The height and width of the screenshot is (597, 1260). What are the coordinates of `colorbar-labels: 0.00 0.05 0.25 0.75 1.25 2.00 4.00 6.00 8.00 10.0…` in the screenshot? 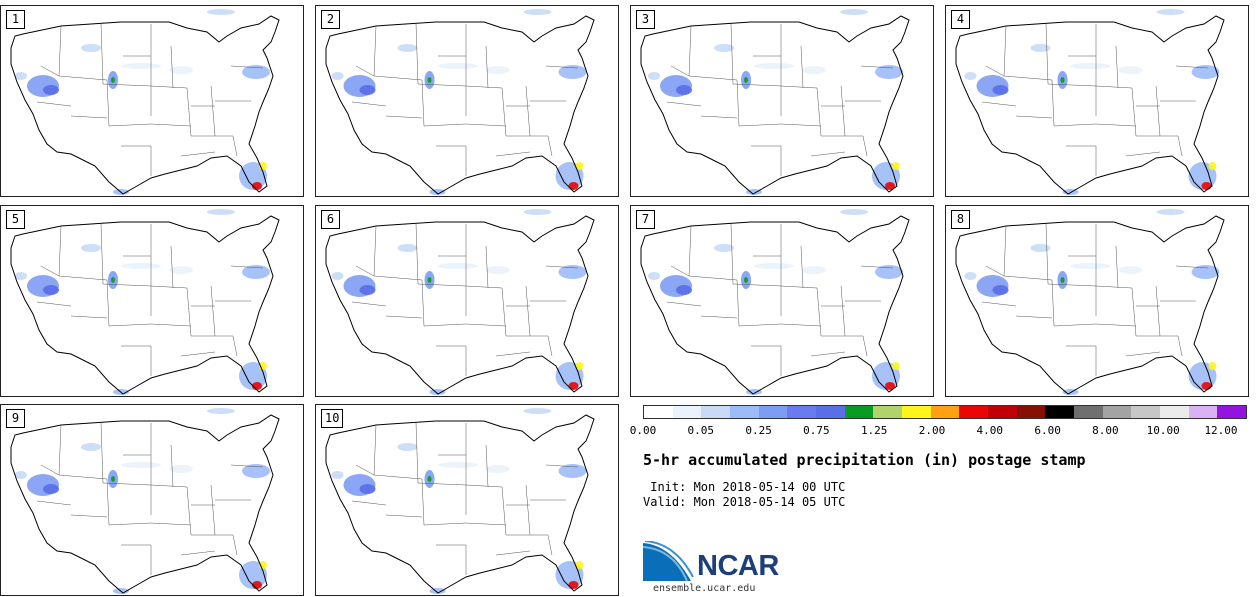 It's located at (939, 432).